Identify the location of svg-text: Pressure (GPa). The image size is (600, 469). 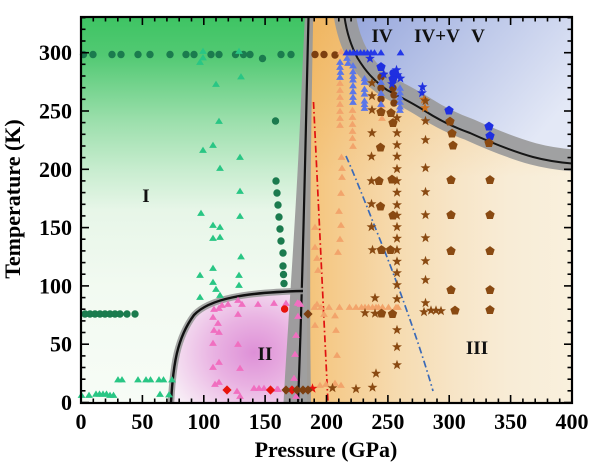
(326, 449).